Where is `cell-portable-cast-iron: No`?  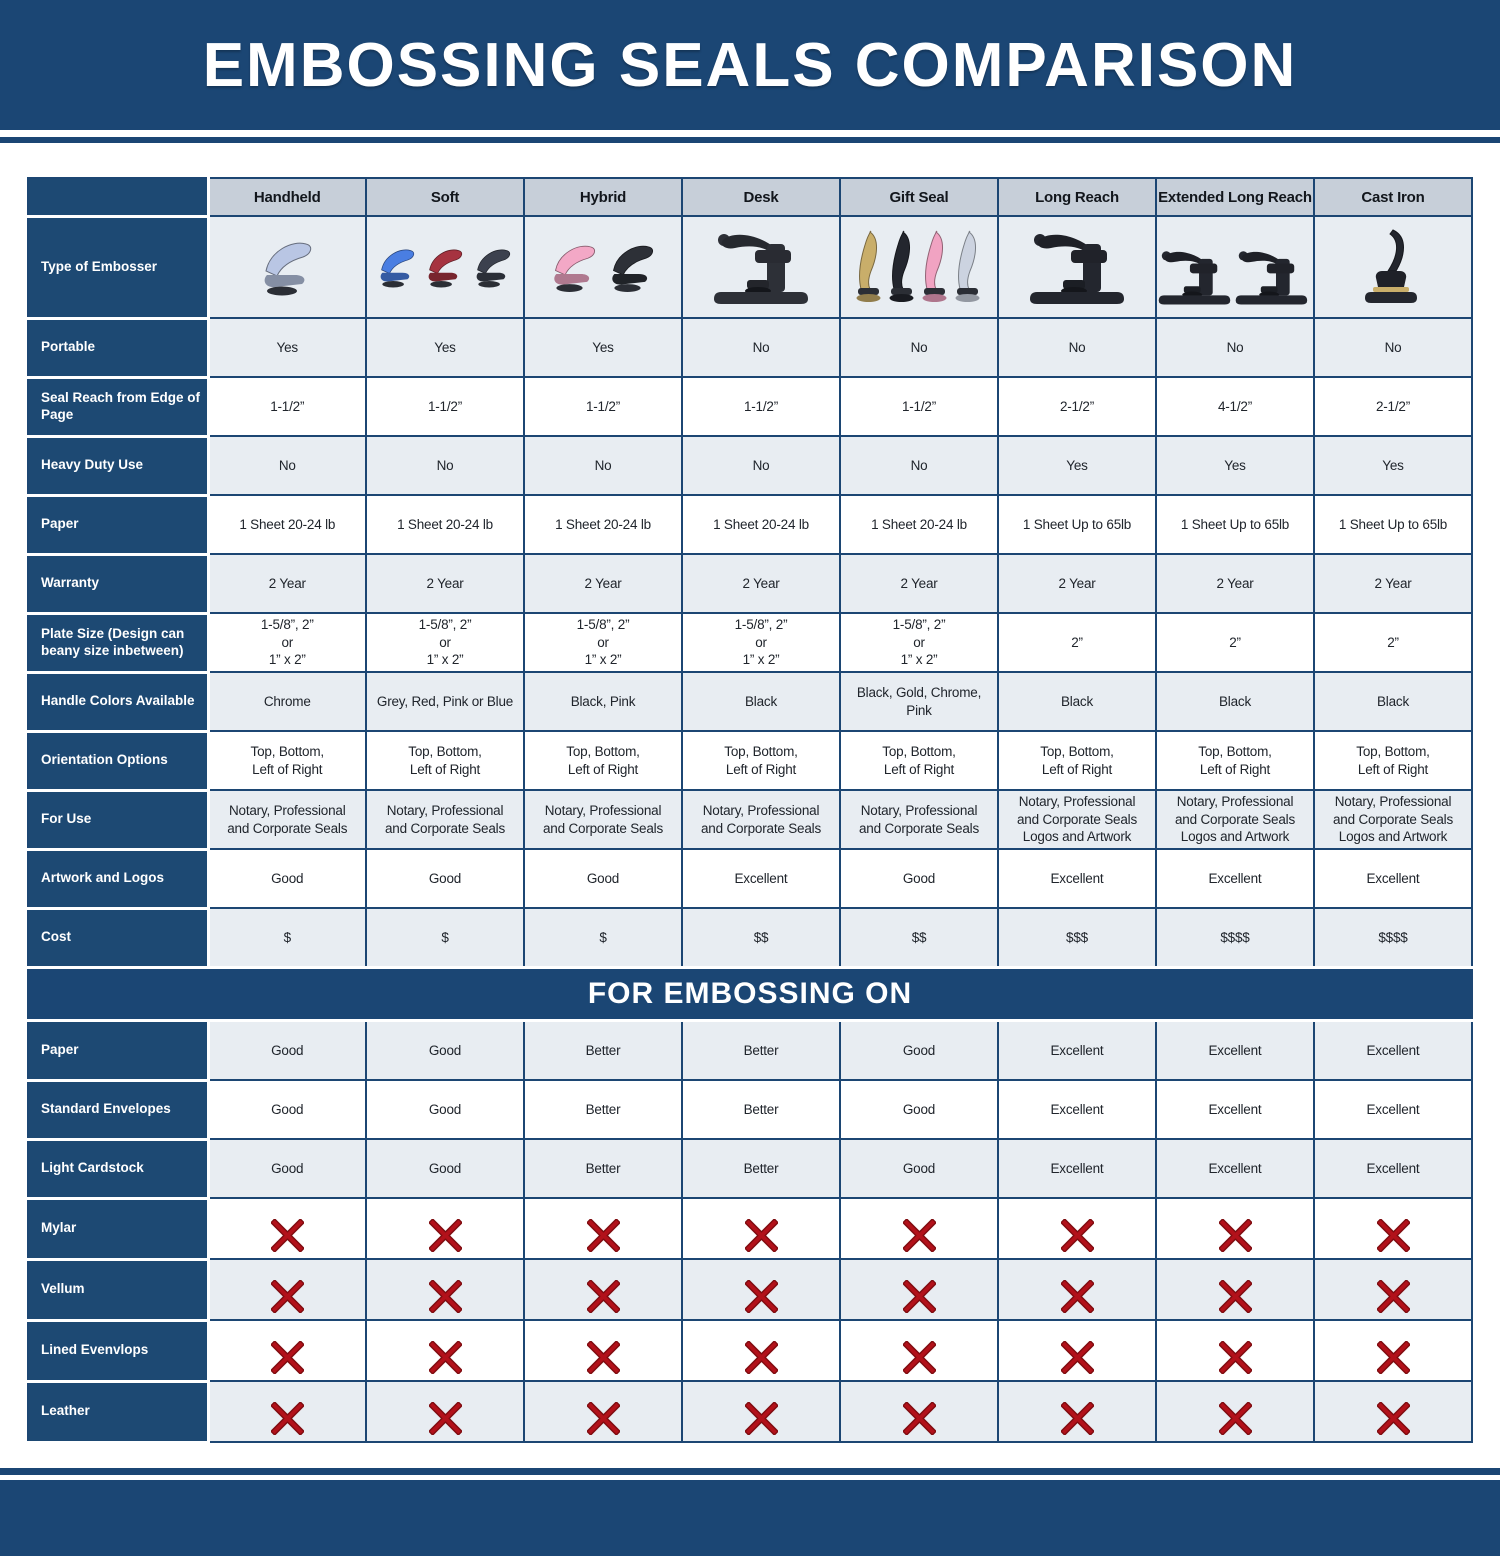
cell-portable-cast-iron: No is located at coordinates (1393, 347).